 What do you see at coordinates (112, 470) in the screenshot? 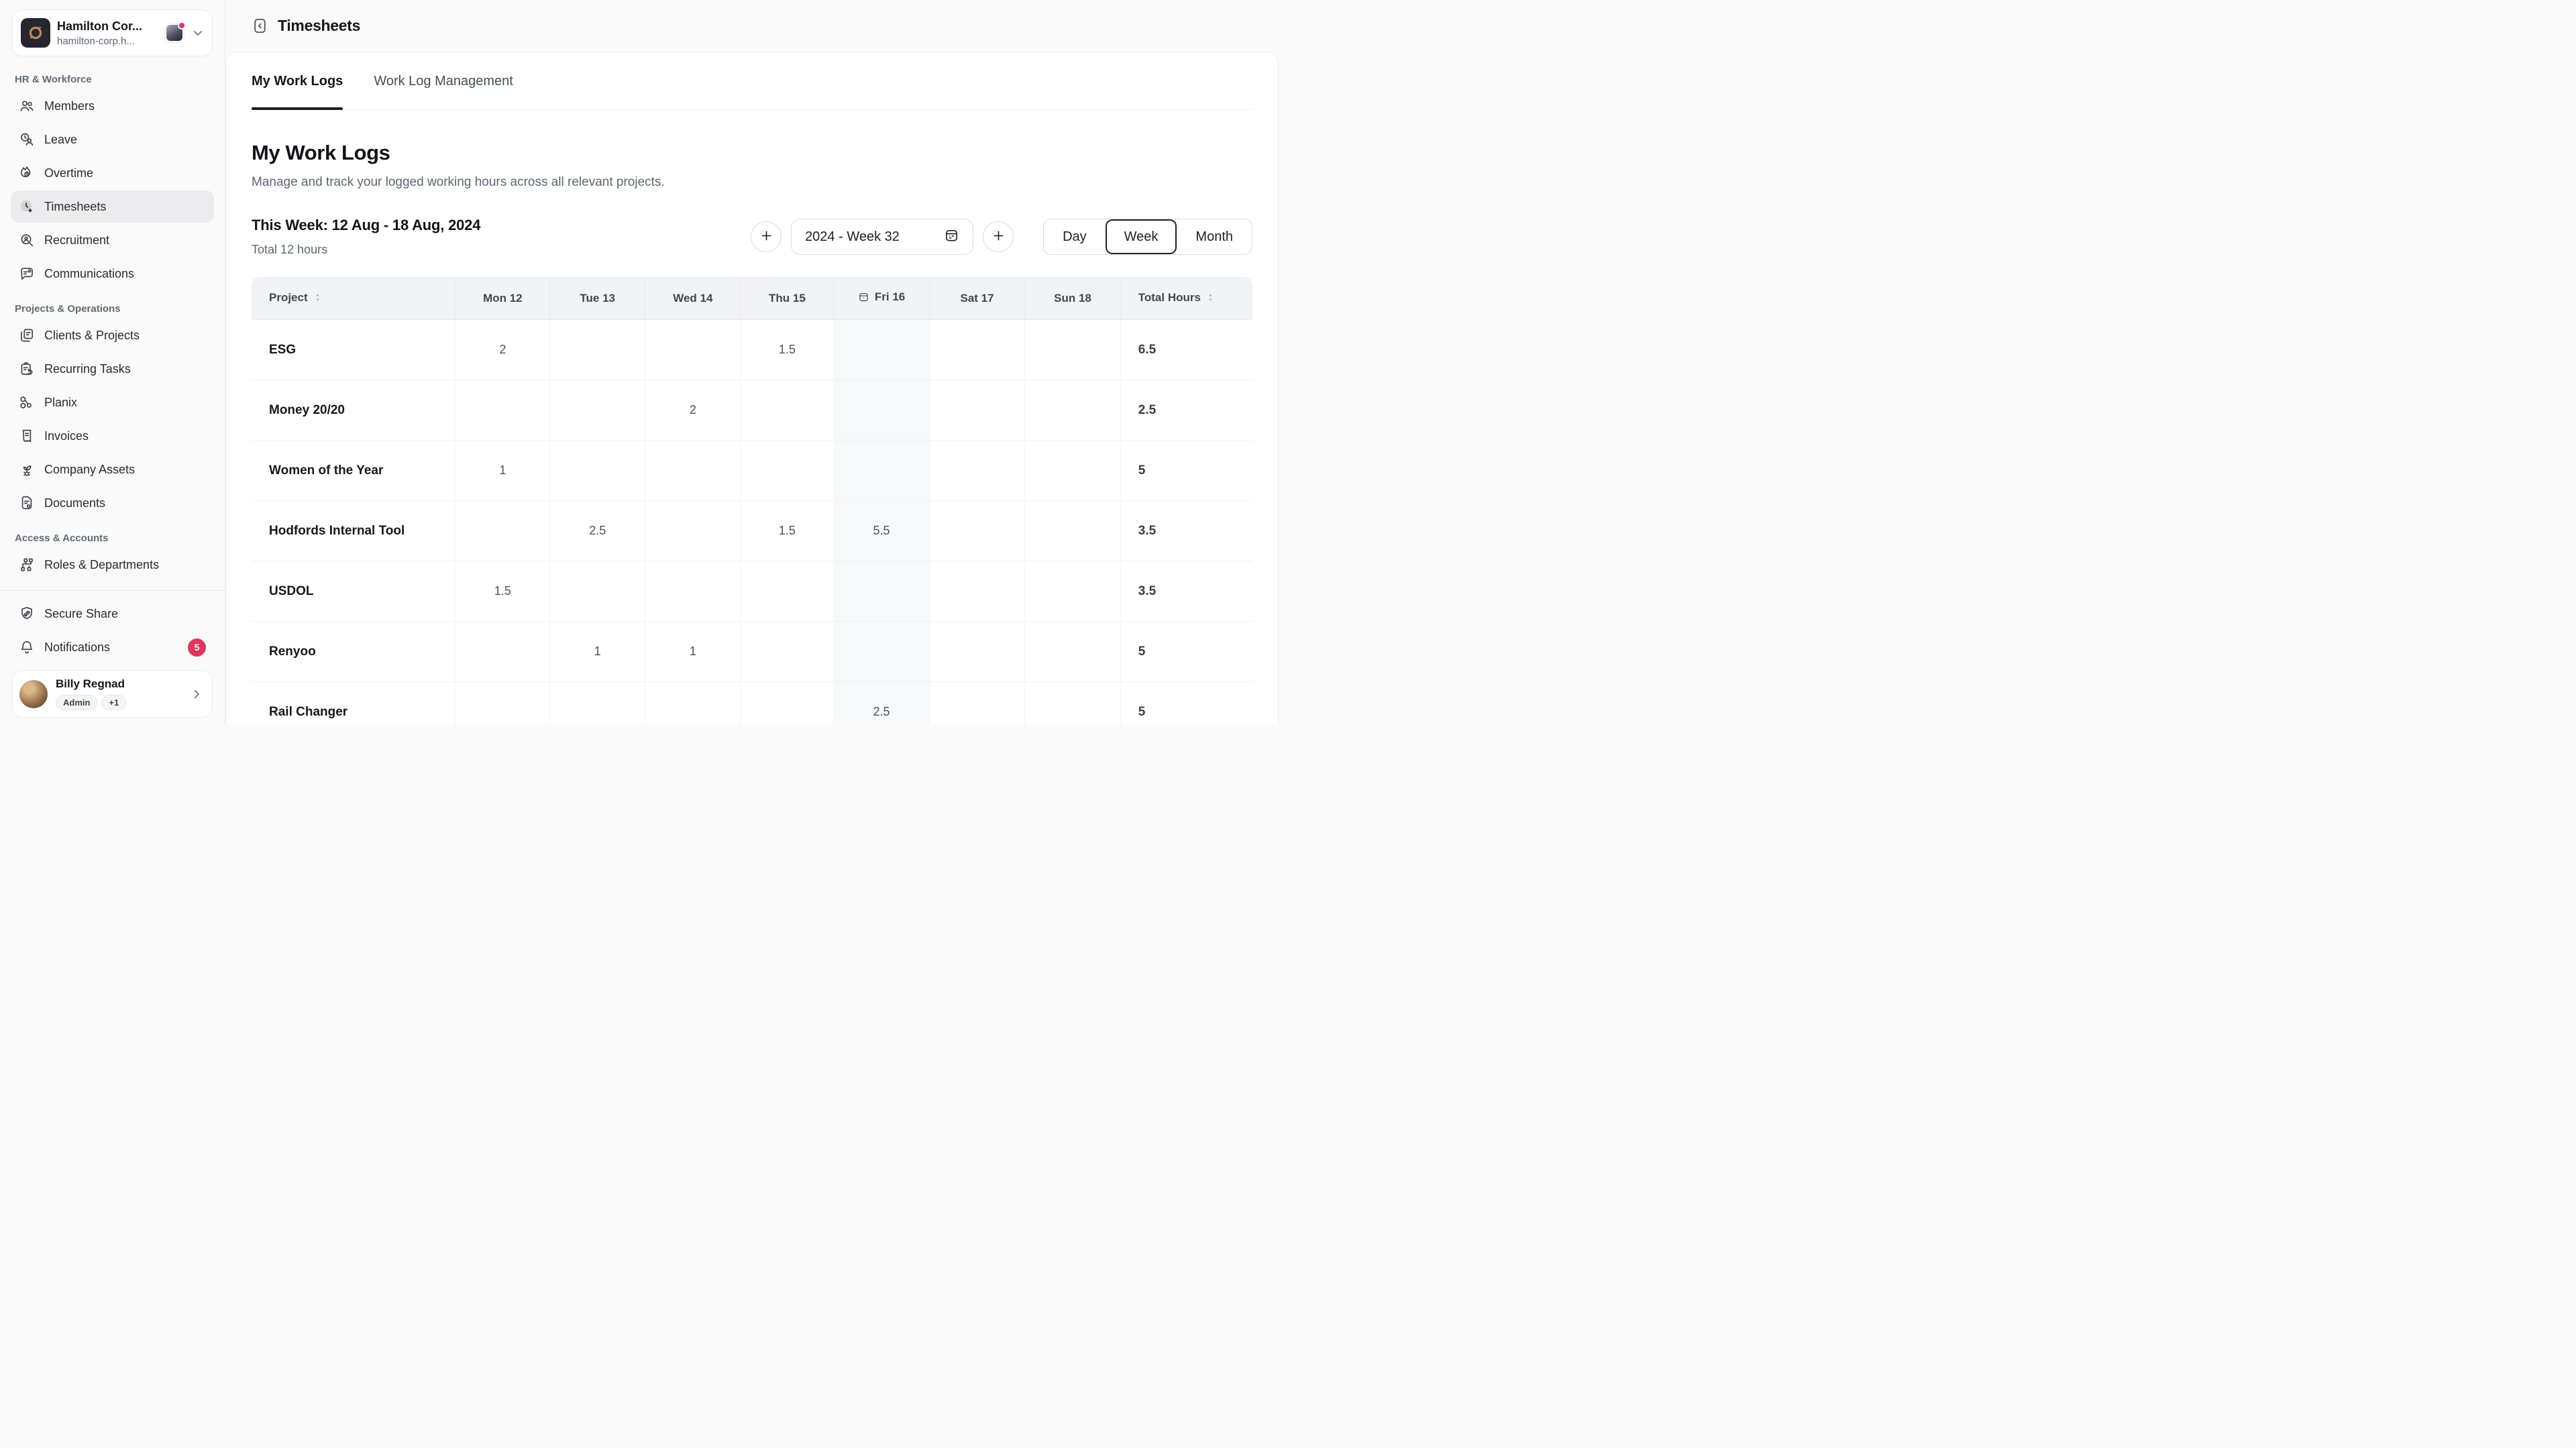
I see `sidebar-item-company-assets: Company Assets` at bounding box center [112, 470].